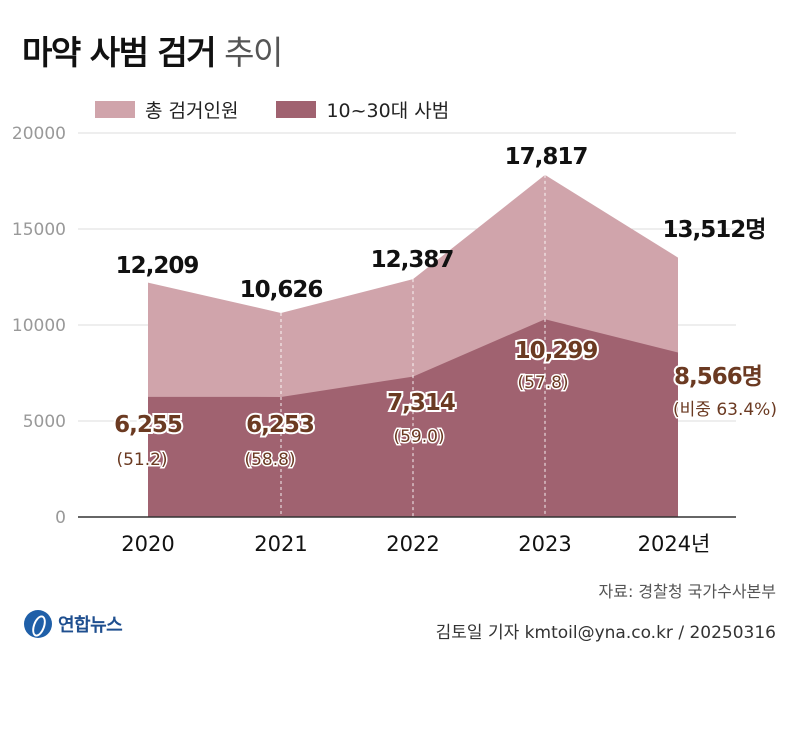 Image resolution: width=800 pixels, height=730 pixels. What do you see at coordinates (674, 544) in the screenshot?
I see `x-tick-label-4: 2024년` at bounding box center [674, 544].